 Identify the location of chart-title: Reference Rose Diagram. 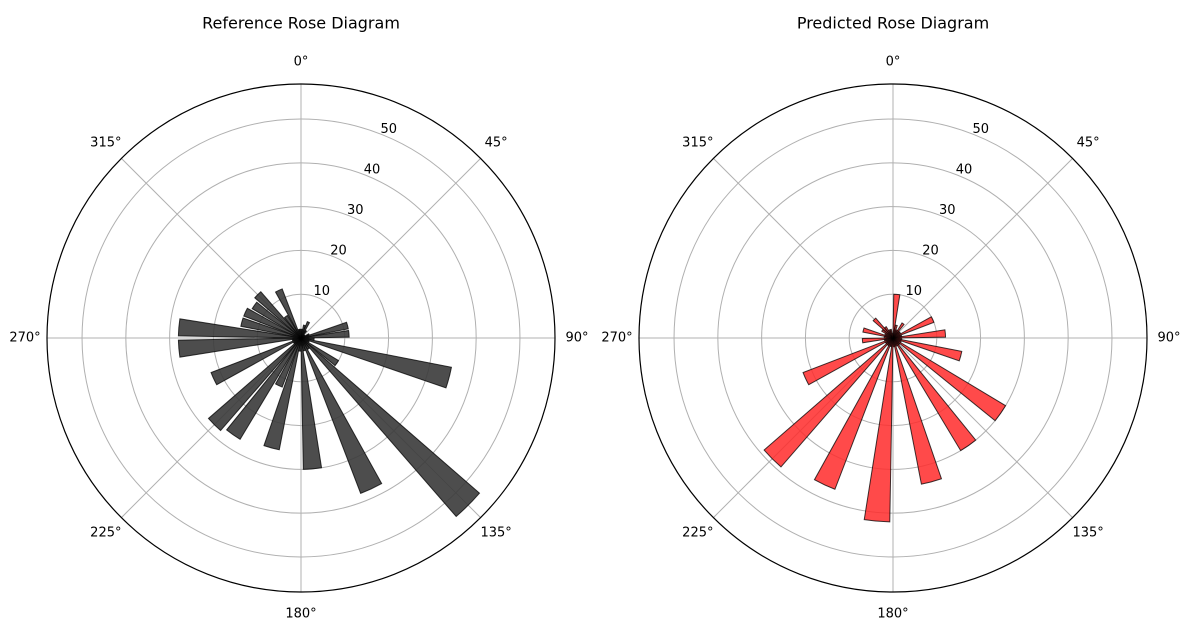
(301, 23).